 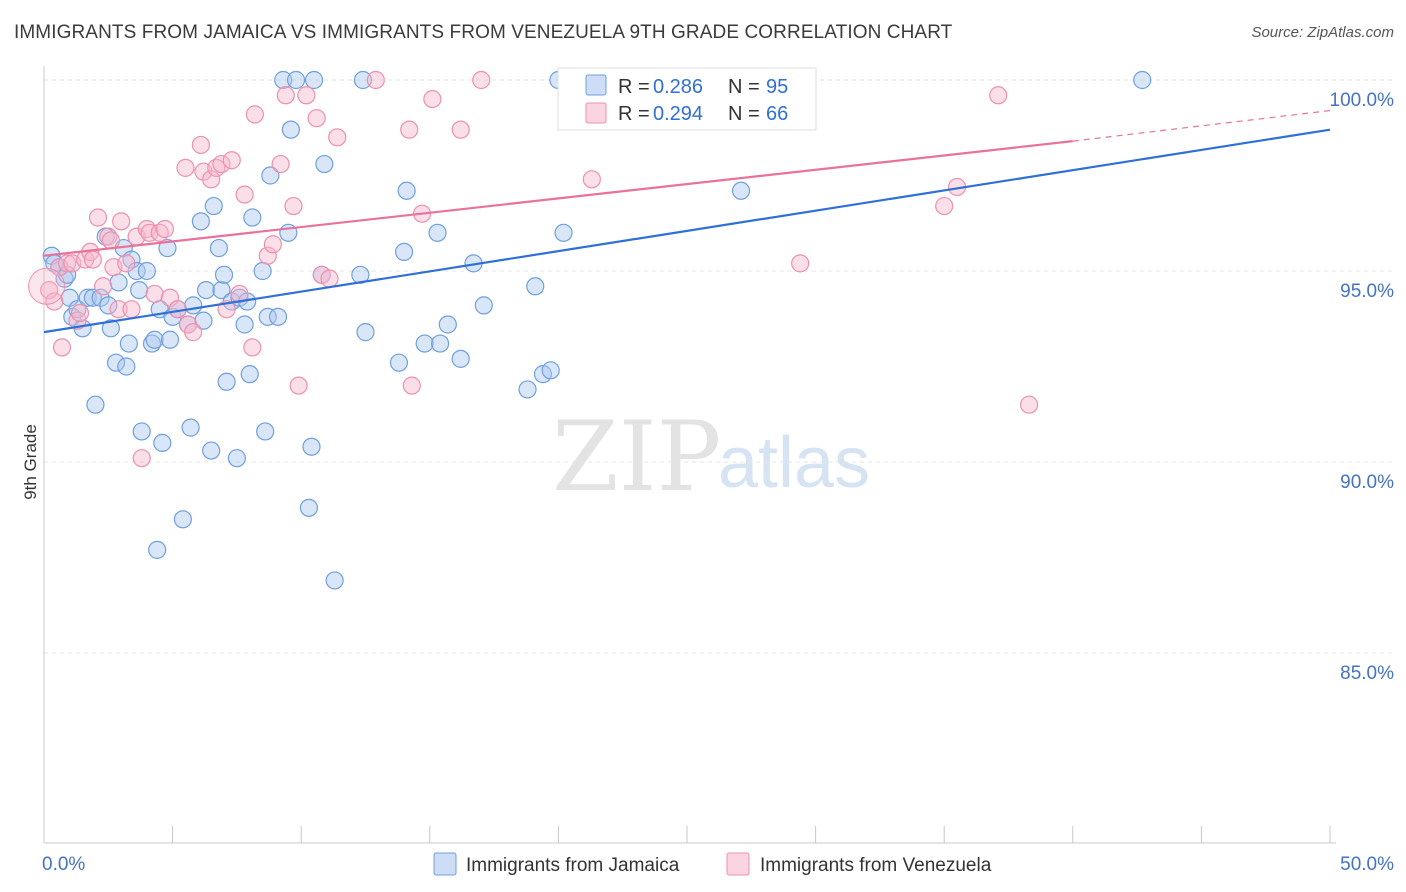 What do you see at coordinates (445, 864) in the screenshot?
I see `bottom-legend-swatch-jamaica` at bounding box center [445, 864].